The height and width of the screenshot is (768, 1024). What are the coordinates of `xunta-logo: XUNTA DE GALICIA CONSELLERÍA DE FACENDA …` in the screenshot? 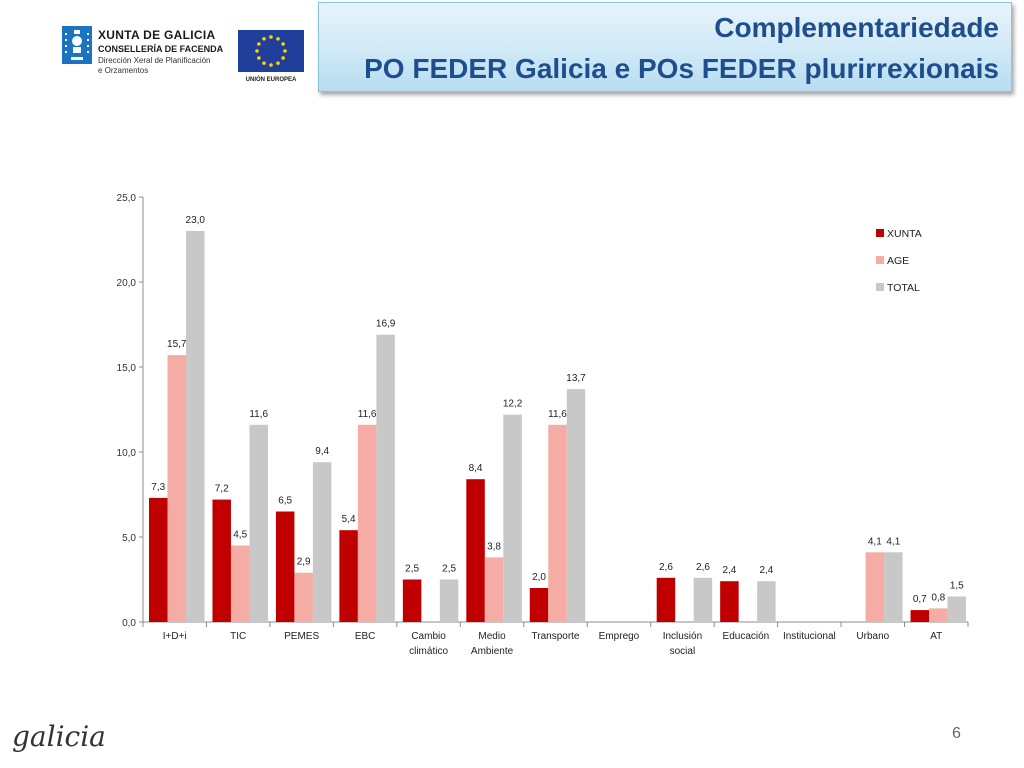 It's located at (144, 53).